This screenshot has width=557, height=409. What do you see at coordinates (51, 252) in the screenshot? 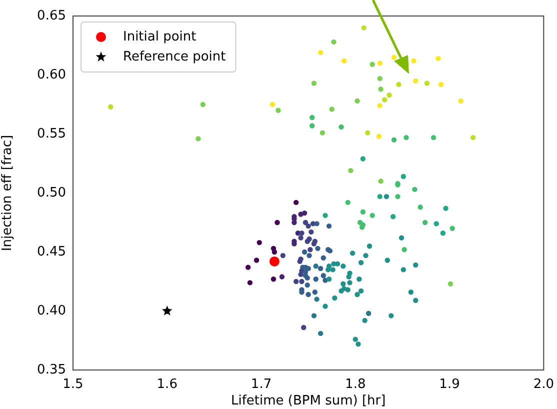
I see `y-tick-label: 0.45` at bounding box center [51, 252].